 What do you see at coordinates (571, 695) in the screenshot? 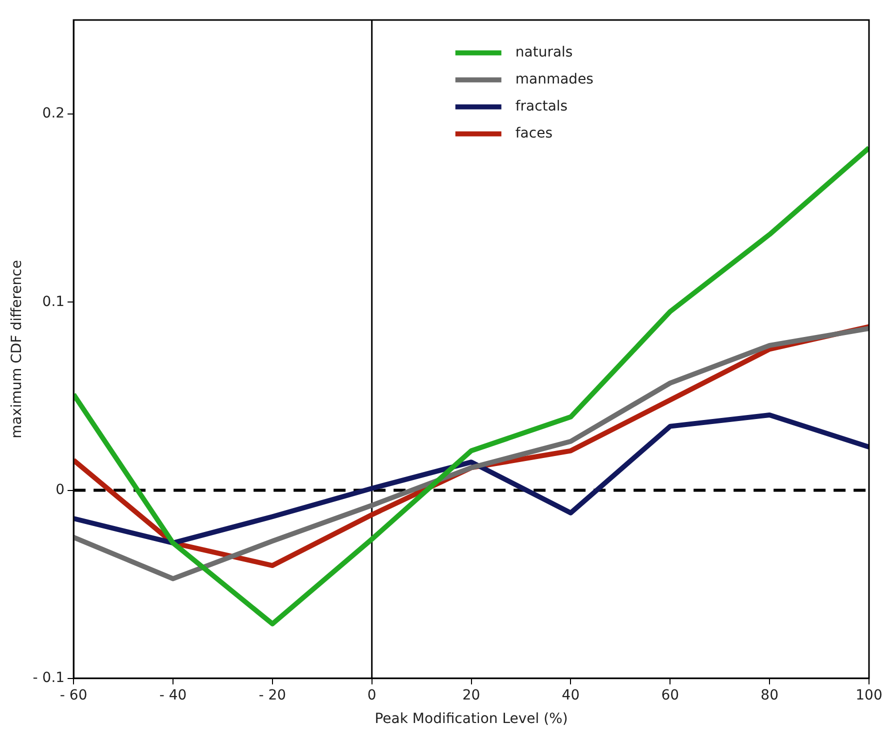
I see `x-tick-label: 40` at bounding box center [571, 695].